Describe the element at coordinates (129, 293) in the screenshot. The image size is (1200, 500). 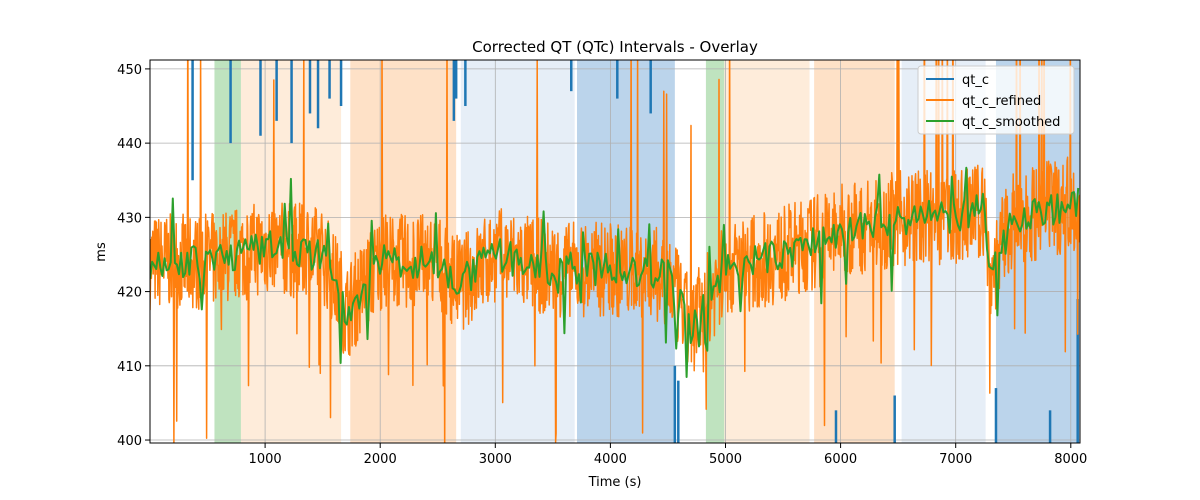
I see `y-tick-label: 420` at that location.